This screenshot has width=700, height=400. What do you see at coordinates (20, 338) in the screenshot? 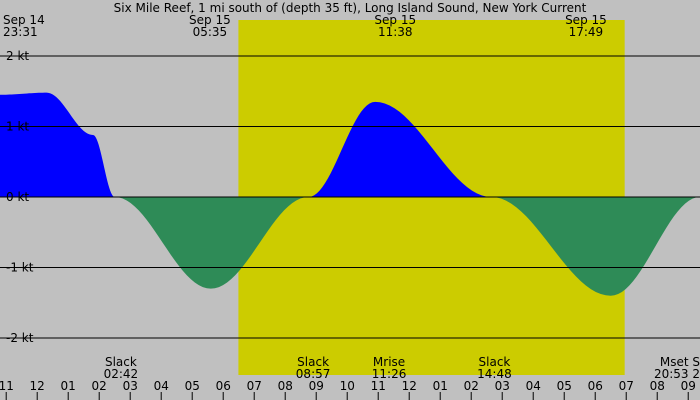
I see `y-tick-label: -2 kt` at bounding box center [20, 338].